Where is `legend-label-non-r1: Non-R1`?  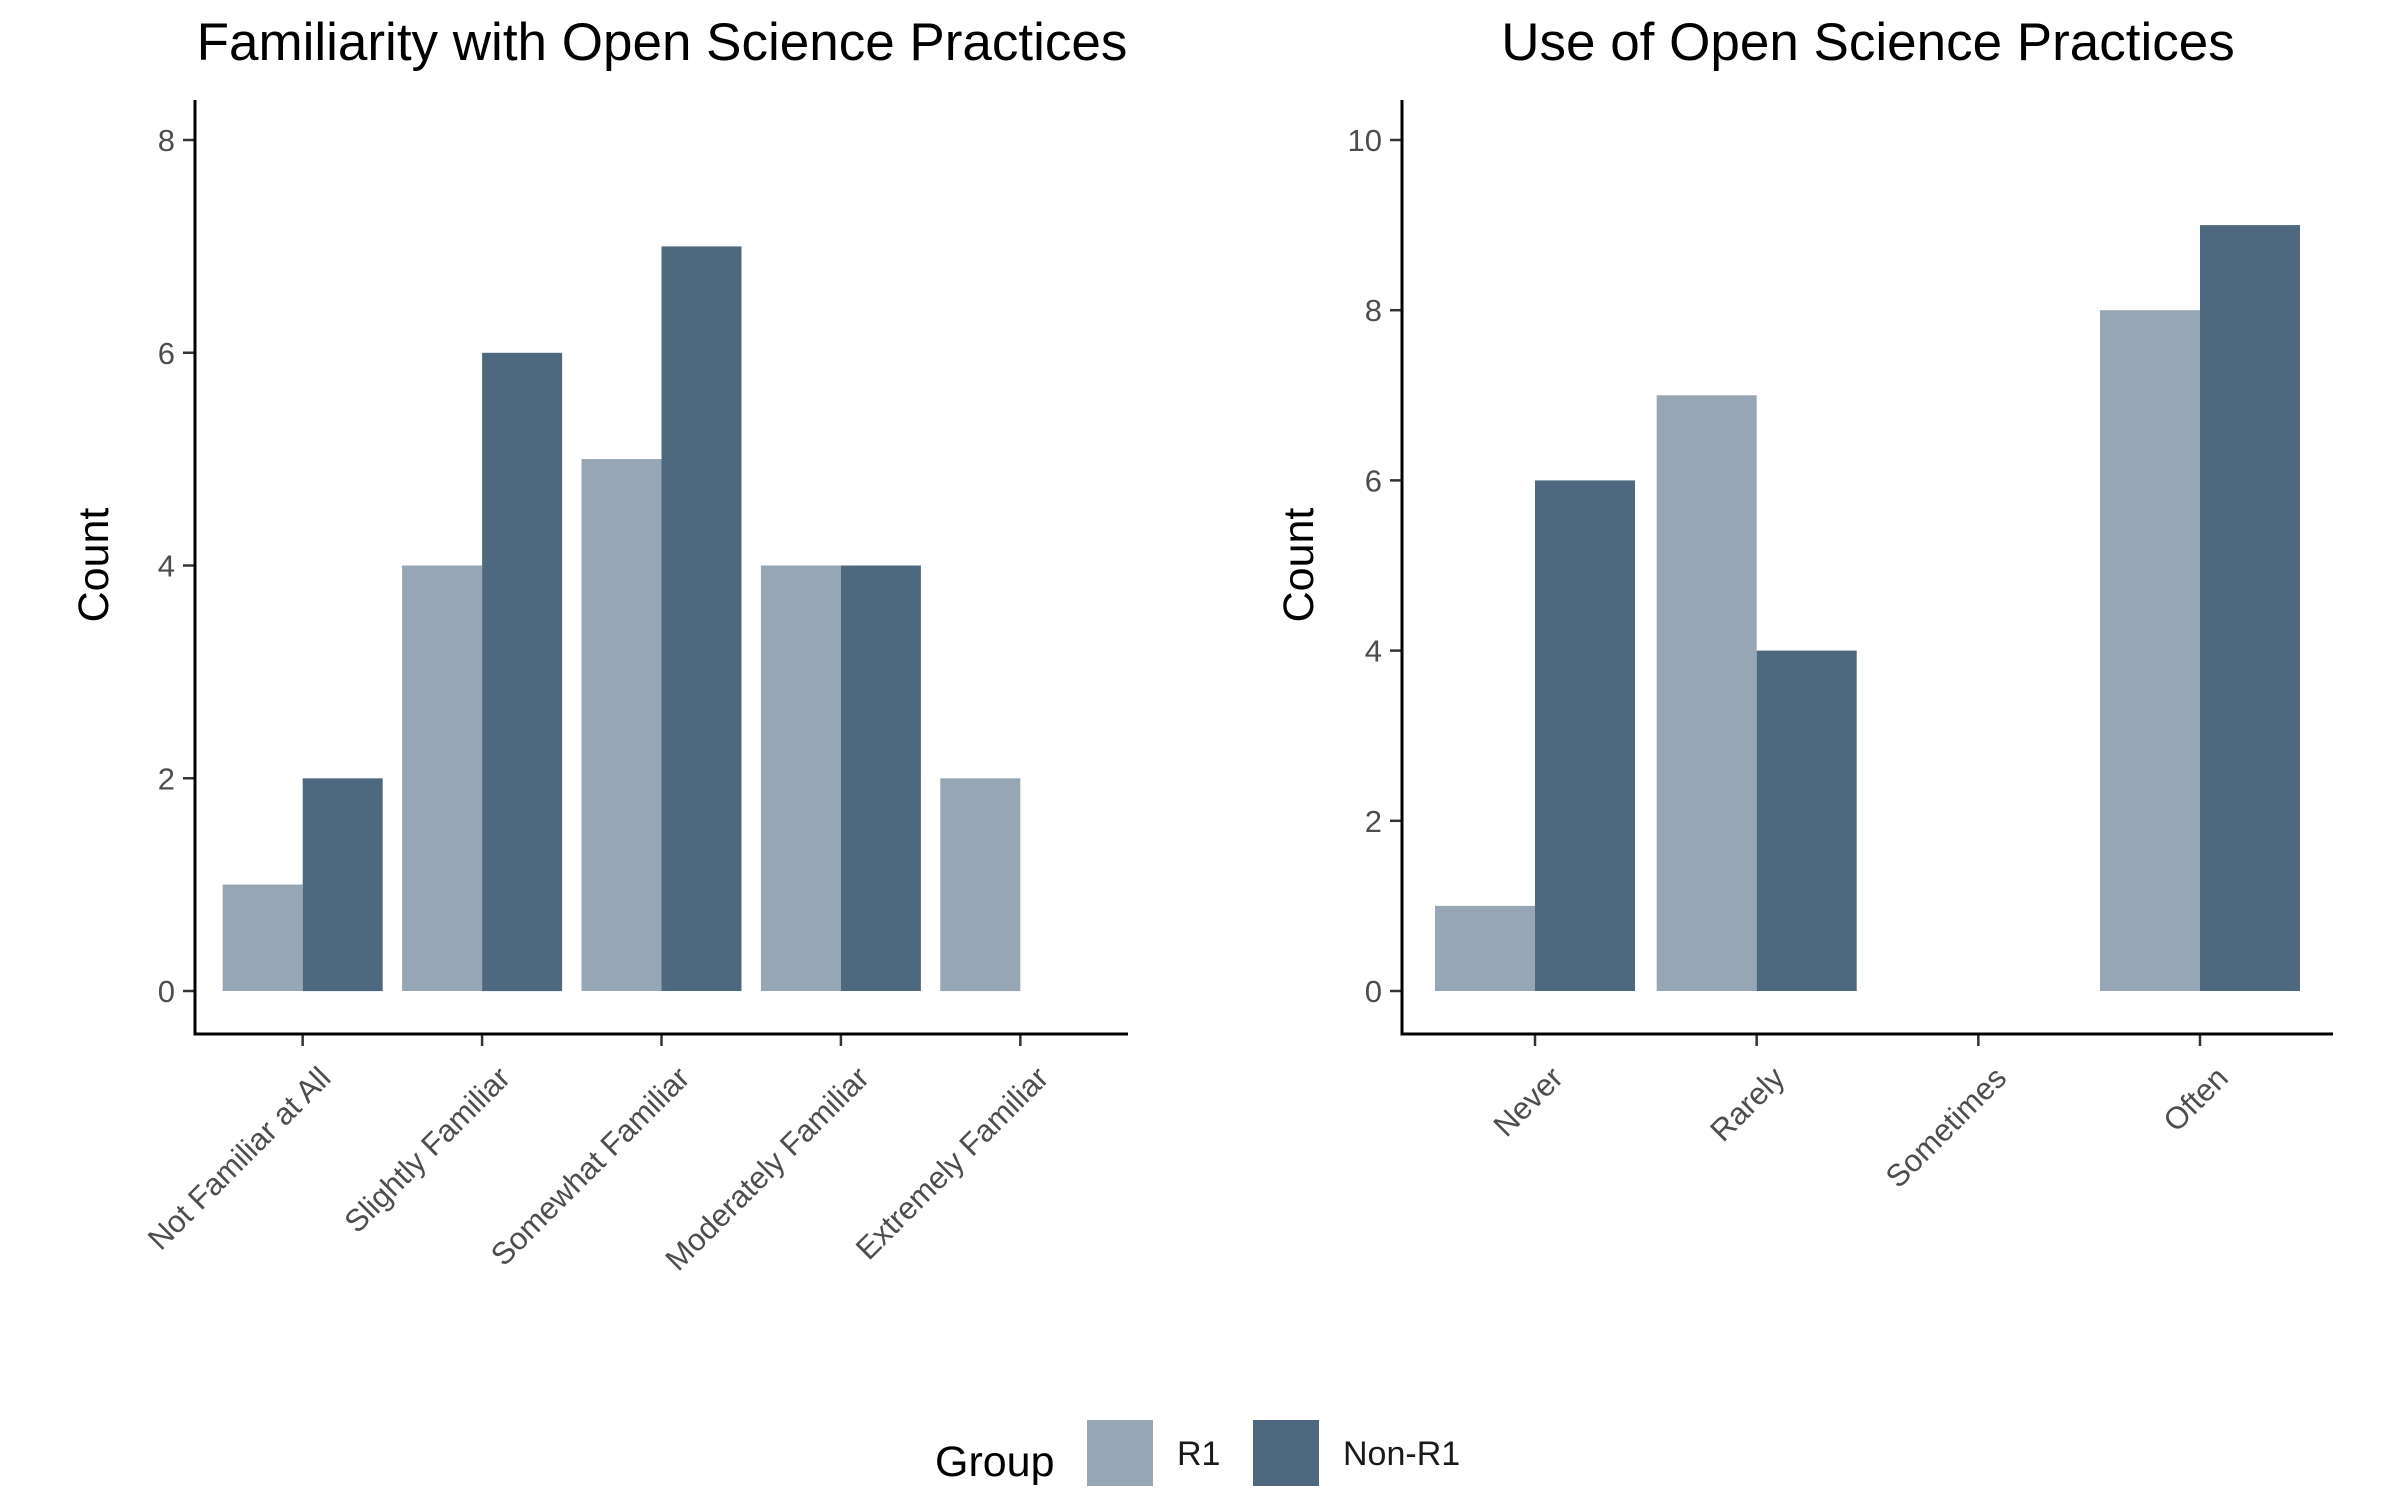 legend-label-non-r1: Non-R1 is located at coordinates (1401, 1454).